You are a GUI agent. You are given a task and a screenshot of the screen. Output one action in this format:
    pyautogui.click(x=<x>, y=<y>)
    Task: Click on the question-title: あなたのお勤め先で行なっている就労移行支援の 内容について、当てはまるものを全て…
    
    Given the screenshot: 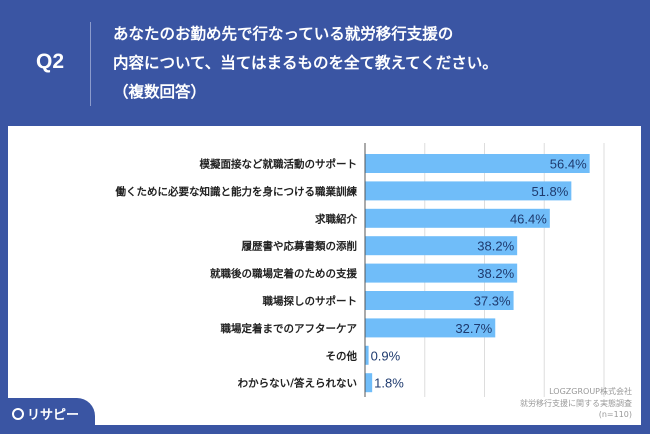 What is the action you would take?
    pyautogui.click(x=305, y=63)
    